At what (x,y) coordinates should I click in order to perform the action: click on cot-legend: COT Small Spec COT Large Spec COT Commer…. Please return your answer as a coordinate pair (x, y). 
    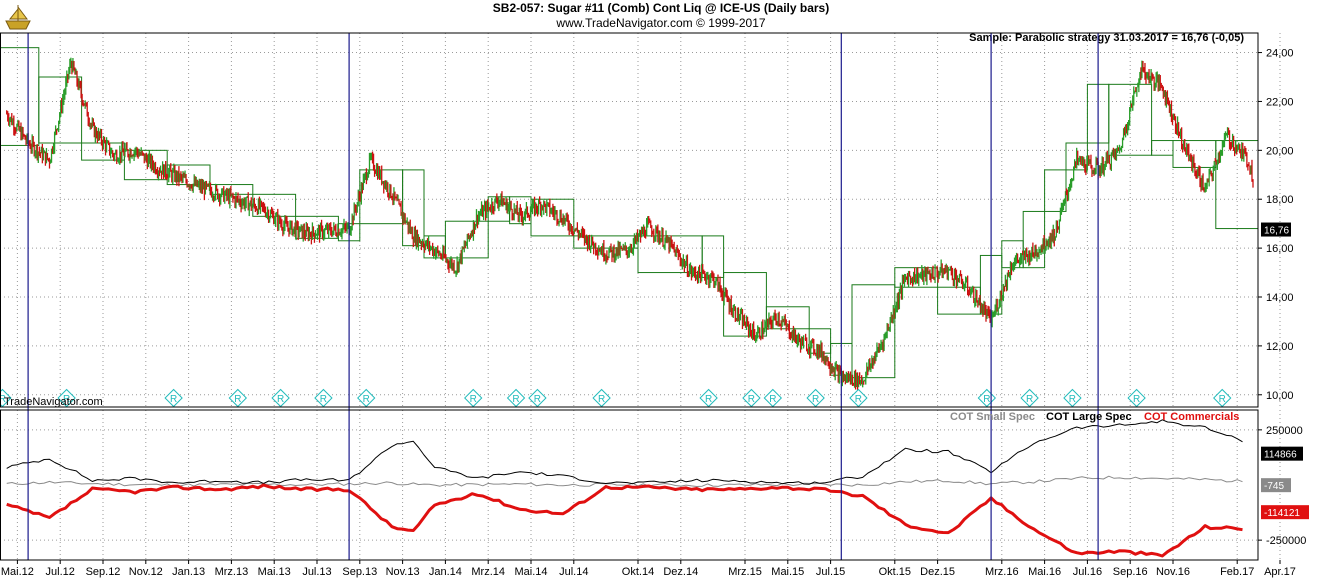
    Looking at the image, I should click on (1094, 417).